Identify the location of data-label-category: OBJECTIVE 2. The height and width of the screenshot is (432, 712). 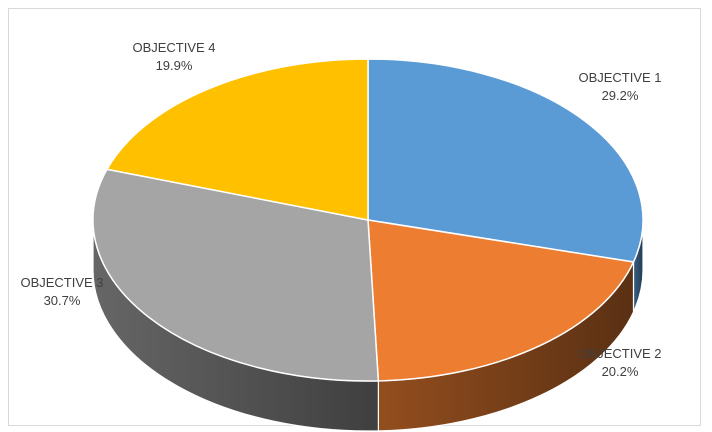
(619, 353).